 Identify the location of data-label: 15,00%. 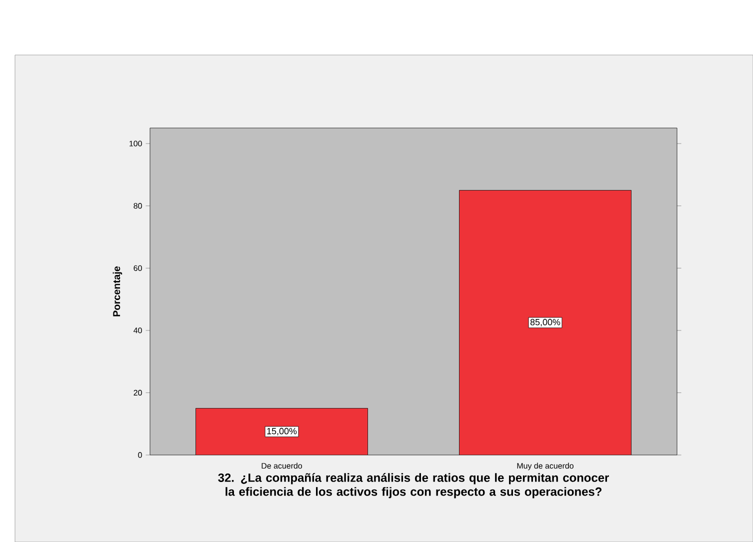
(282, 432).